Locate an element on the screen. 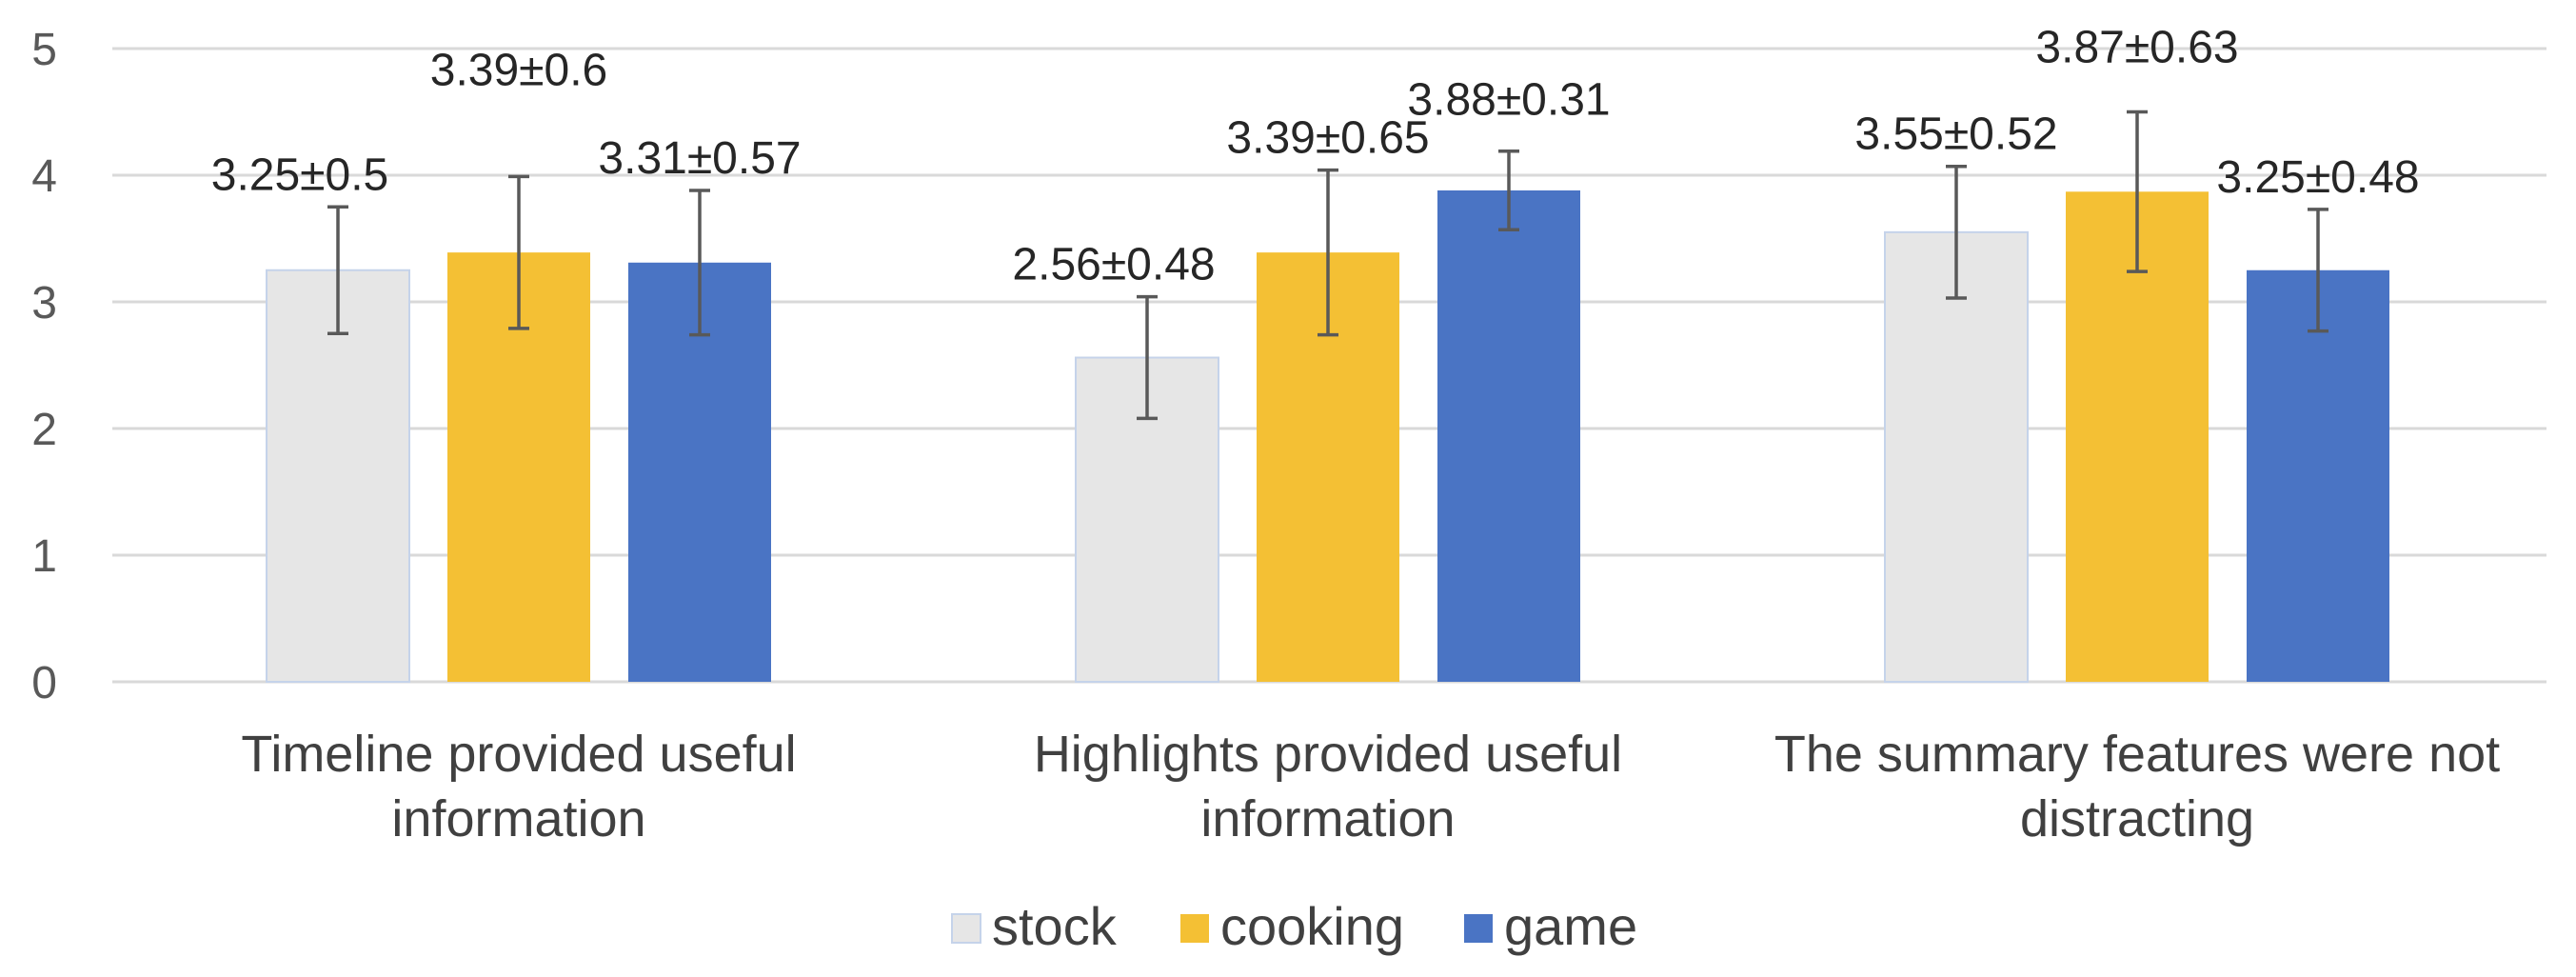 The image size is (2576, 977). data-label-stock: 3.55±0.52 is located at coordinates (1955, 135).